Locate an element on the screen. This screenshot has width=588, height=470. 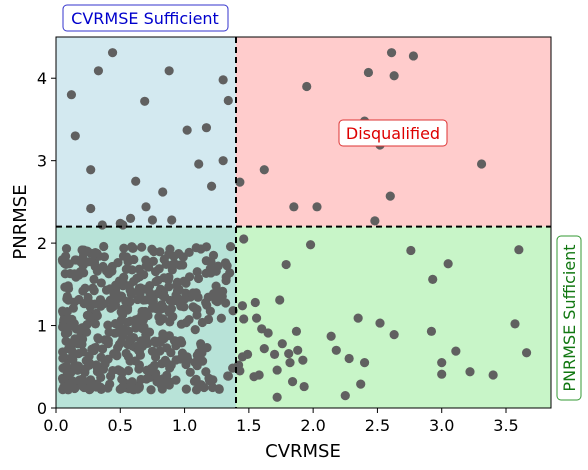
x-tick-label: 3.0 is located at coordinates (441, 425).